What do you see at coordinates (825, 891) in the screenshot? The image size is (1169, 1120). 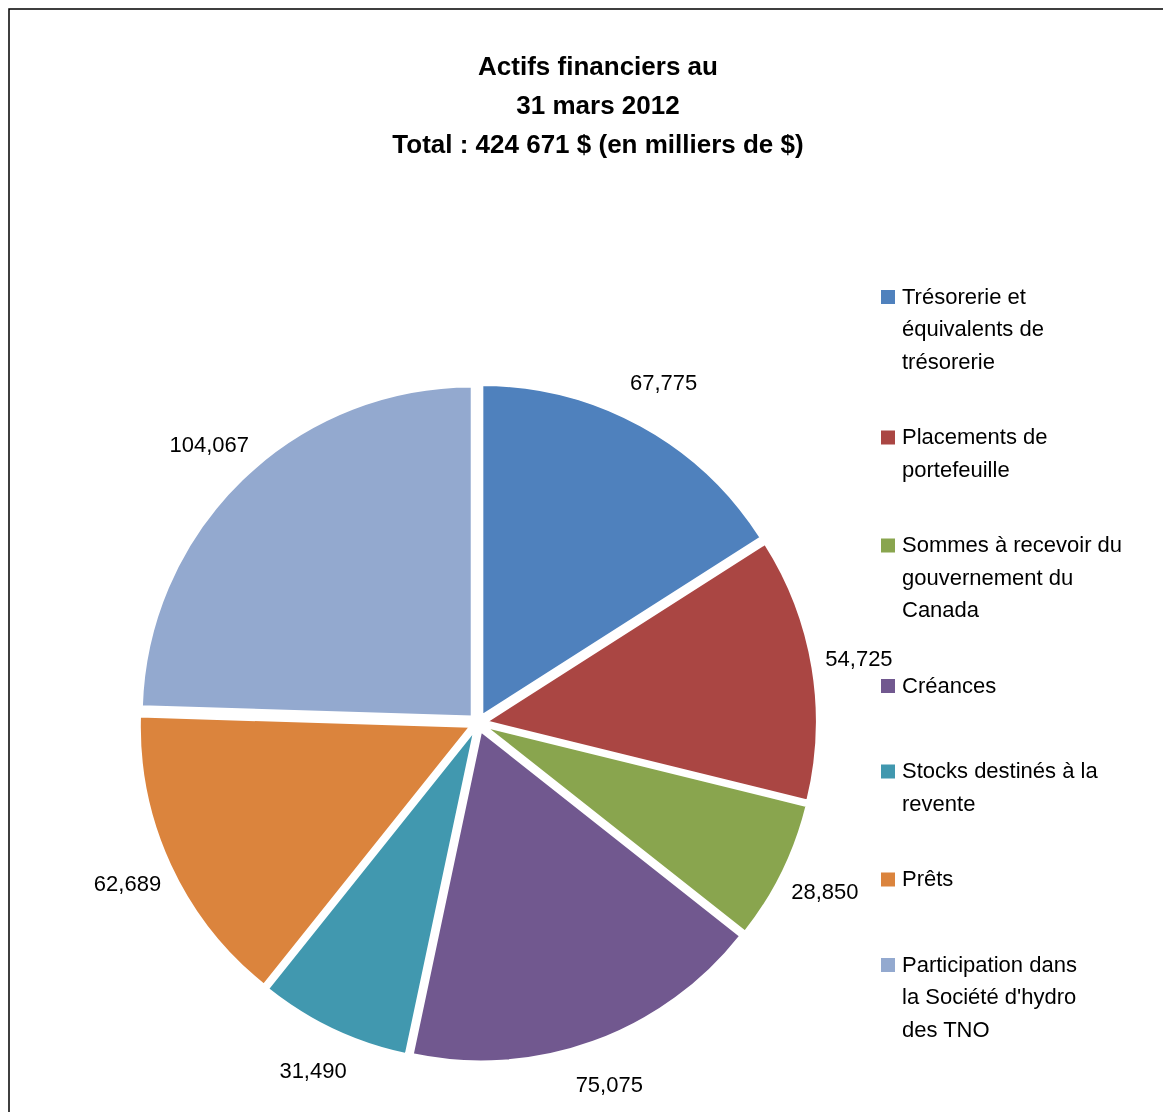 I see `data-label: 28,850` at bounding box center [825, 891].